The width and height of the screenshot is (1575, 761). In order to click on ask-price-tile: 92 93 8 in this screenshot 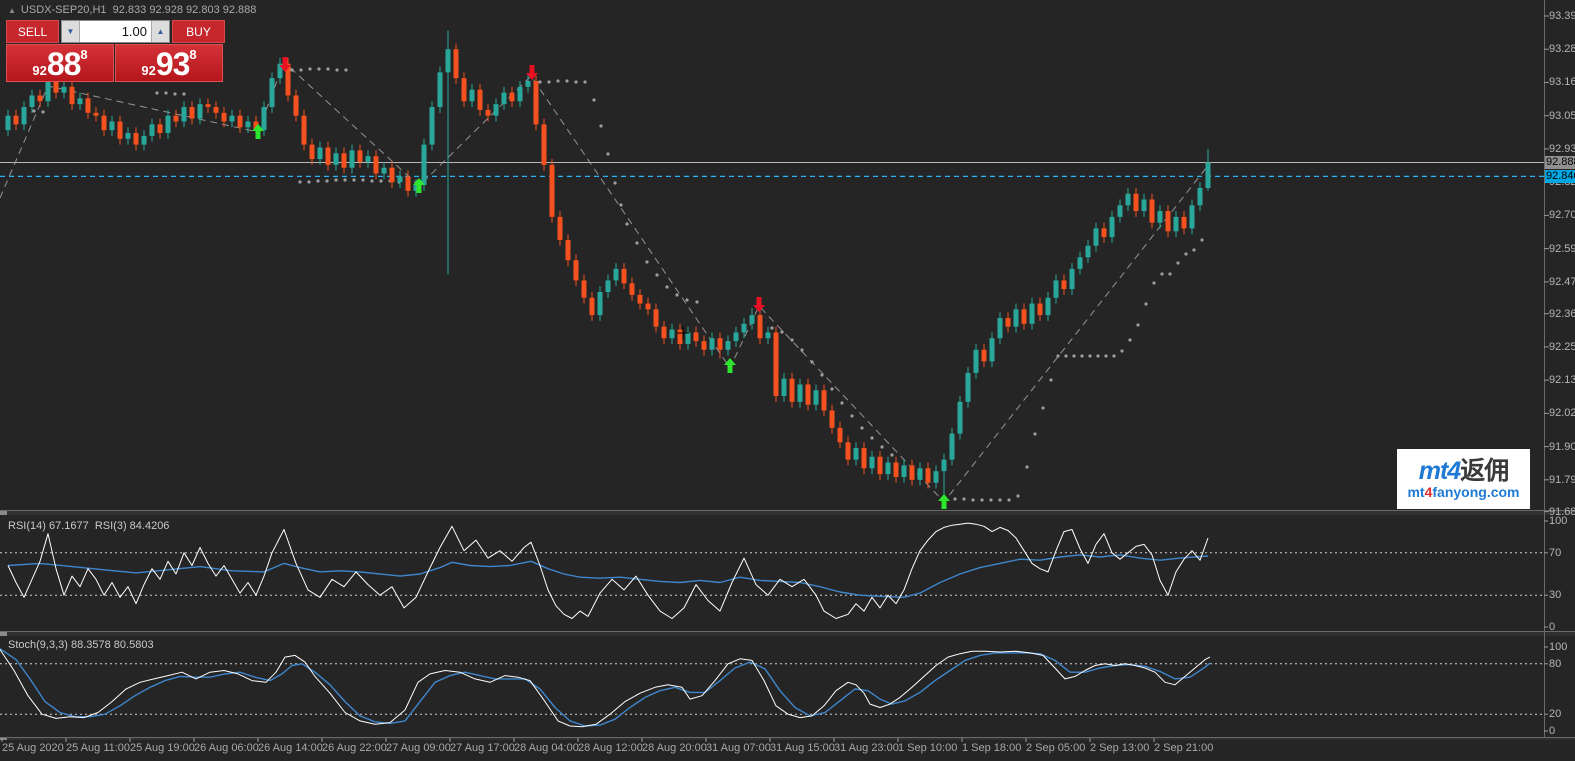, I will do `click(169, 63)`.